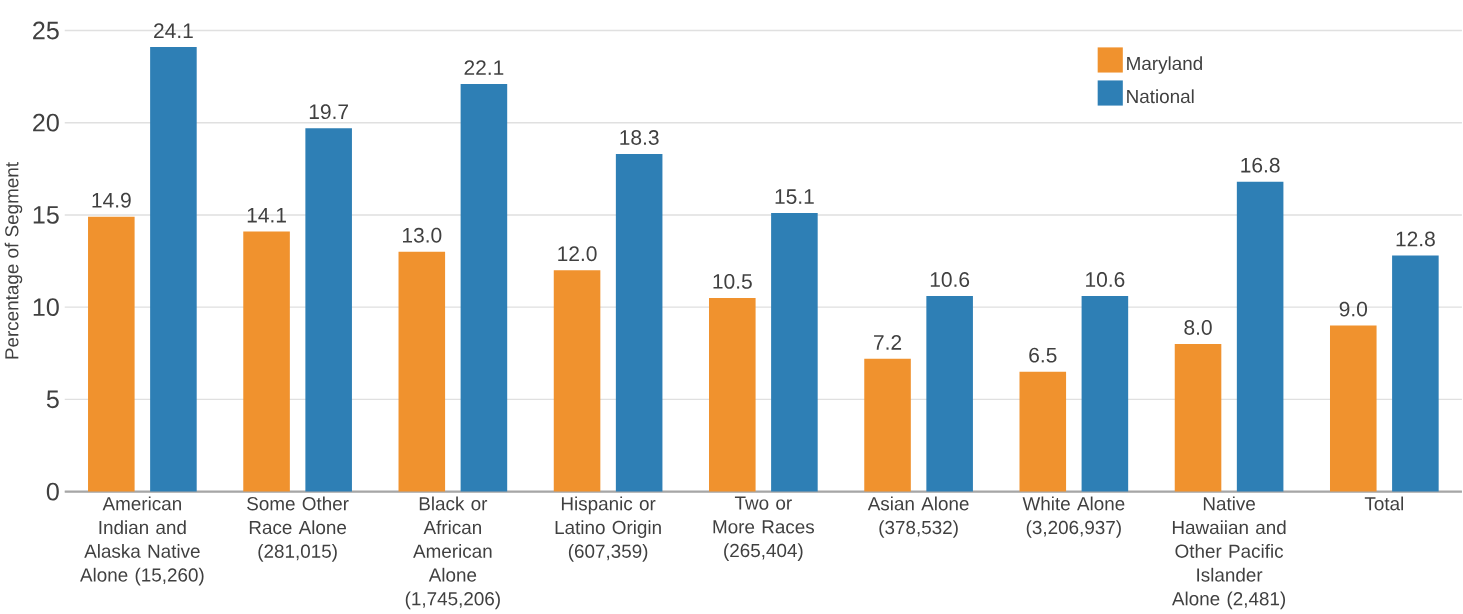 This screenshot has height=614, width=1463. What do you see at coordinates (918, 517) in the screenshot?
I see `x-tick-label: Asian Alone (378,532)` at bounding box center [918, 517].